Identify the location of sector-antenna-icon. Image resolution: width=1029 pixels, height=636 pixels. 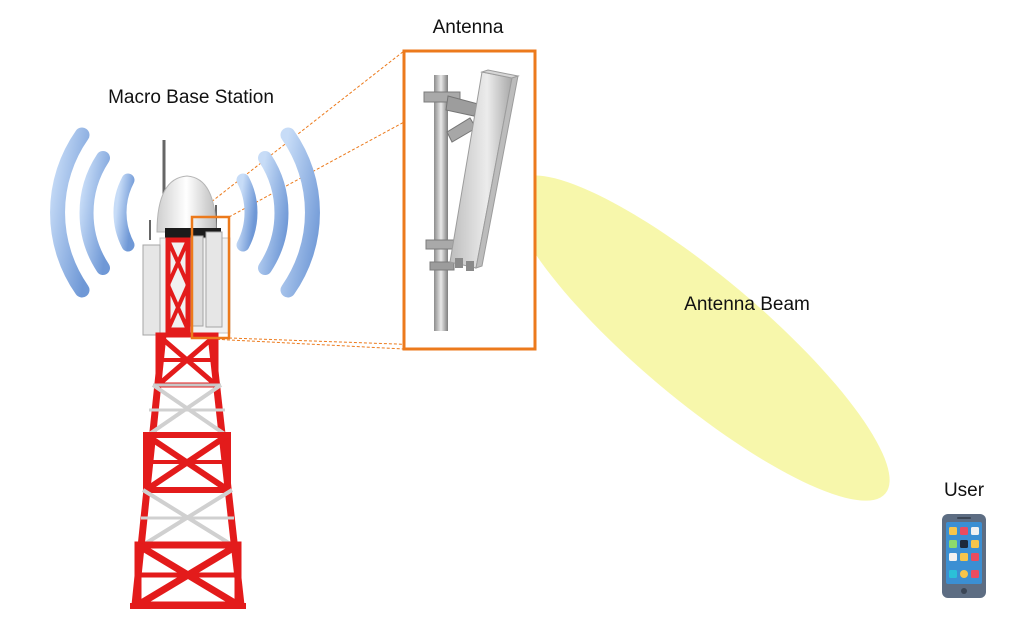
(471, 200).